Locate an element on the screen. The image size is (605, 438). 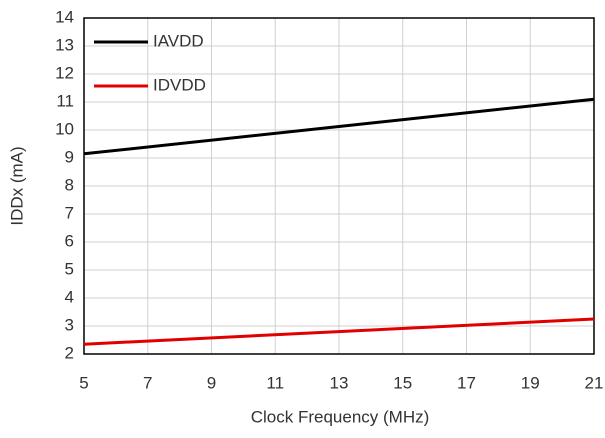
x-tick-label: 15 is located at coordinates (402, 382).